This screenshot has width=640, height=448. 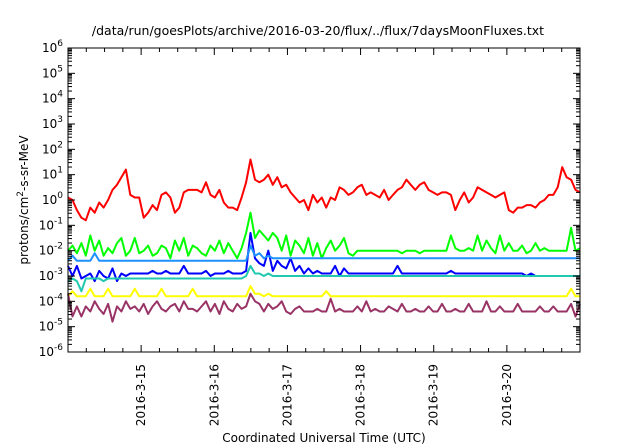 What do you see at coordinates (60, 69) in the screenshot?
I see `y-tick-exponent: 5` at bounding box center [60, 69].